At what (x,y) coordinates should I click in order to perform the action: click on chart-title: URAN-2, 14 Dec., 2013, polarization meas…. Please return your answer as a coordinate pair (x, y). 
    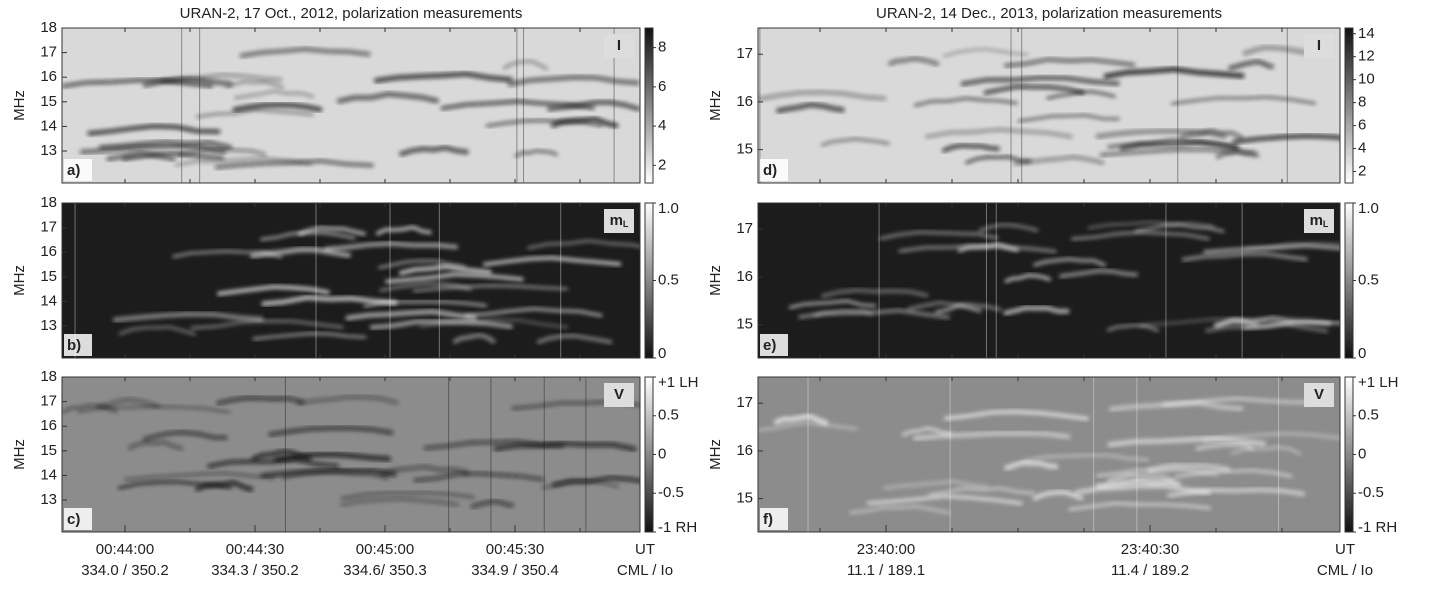
    Looking at the image, I should click on (1049, 13).